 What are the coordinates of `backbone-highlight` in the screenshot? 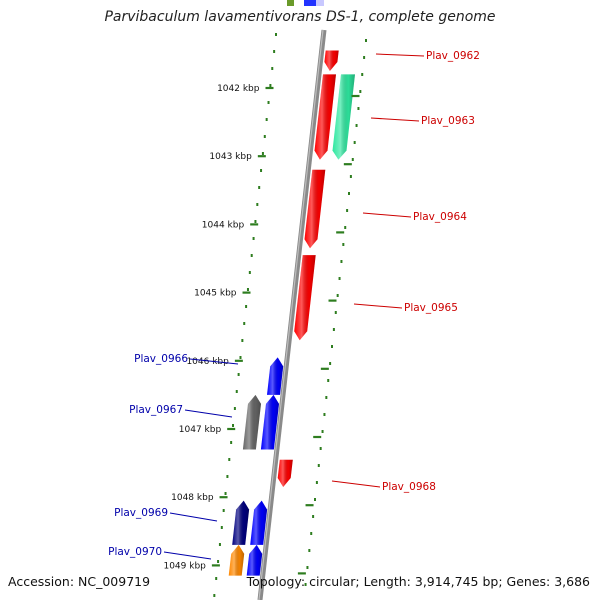 It's located at (291, 315).